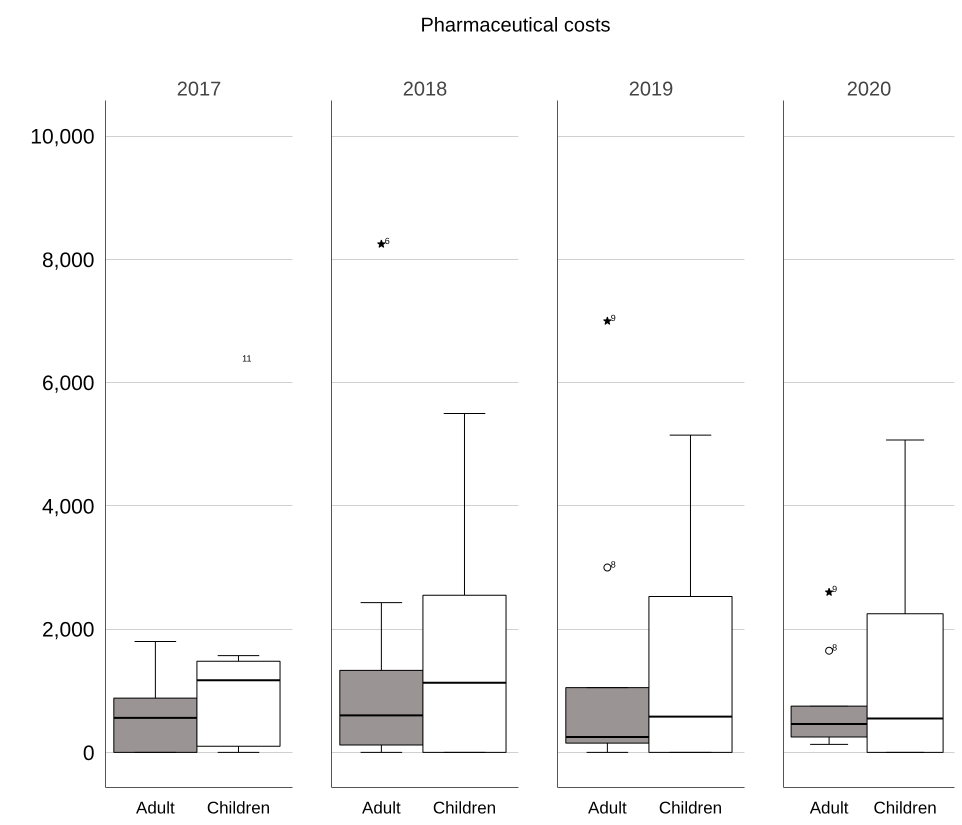  Describe the element at coordinates (68, 506) in the screenshot. I see `y-tick-label: 4,000` at that location.